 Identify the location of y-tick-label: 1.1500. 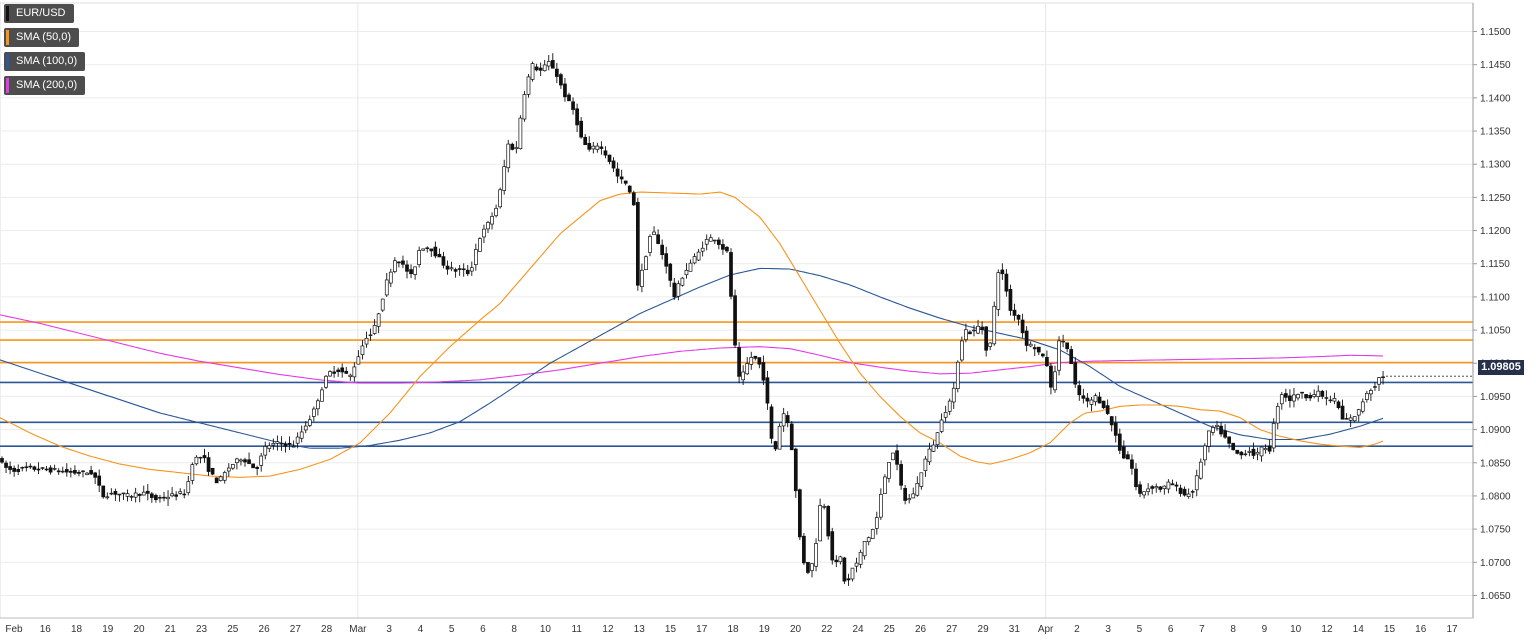
(1495, 32).